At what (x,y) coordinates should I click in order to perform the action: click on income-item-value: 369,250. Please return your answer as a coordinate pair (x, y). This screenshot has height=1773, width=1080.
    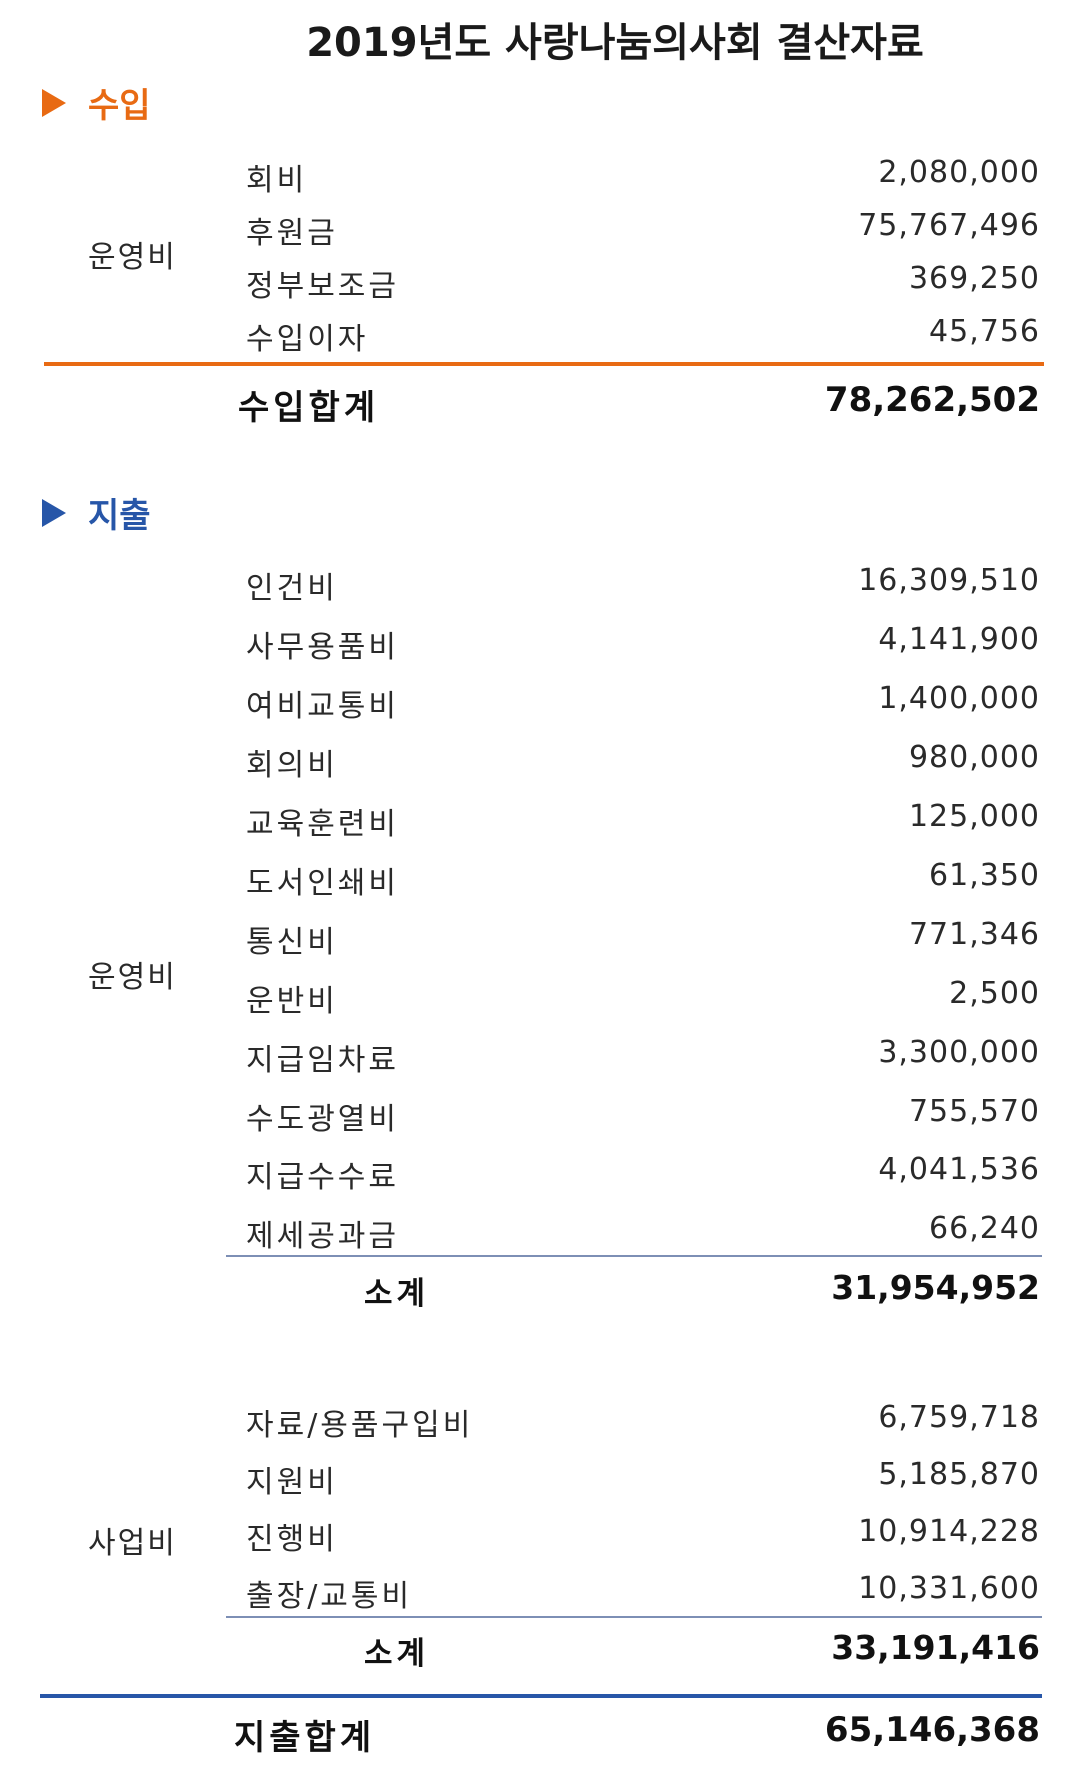
    Looking at the image, I should click on (974, 278).